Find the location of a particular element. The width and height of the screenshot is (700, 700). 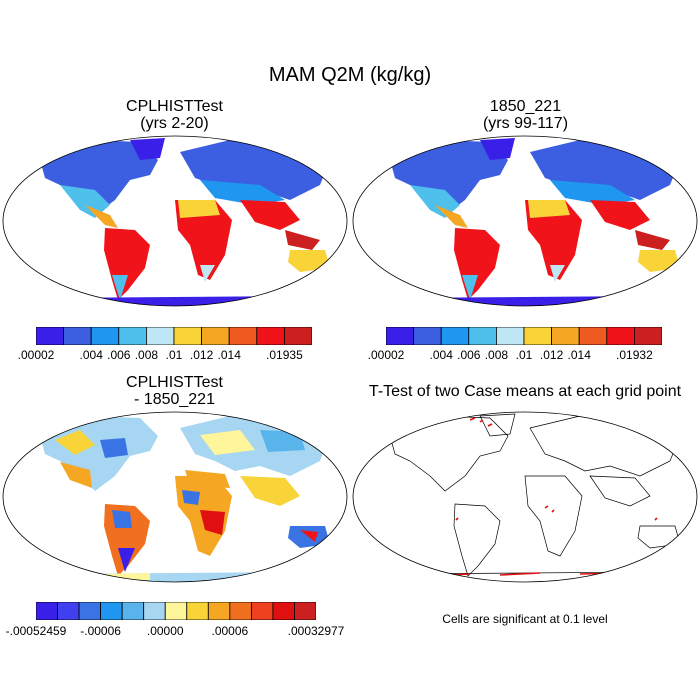

colorbar-2-labels: .00002 .004 .006.008 .01 .012.014 .01932 is located at coordinates (515, 356).